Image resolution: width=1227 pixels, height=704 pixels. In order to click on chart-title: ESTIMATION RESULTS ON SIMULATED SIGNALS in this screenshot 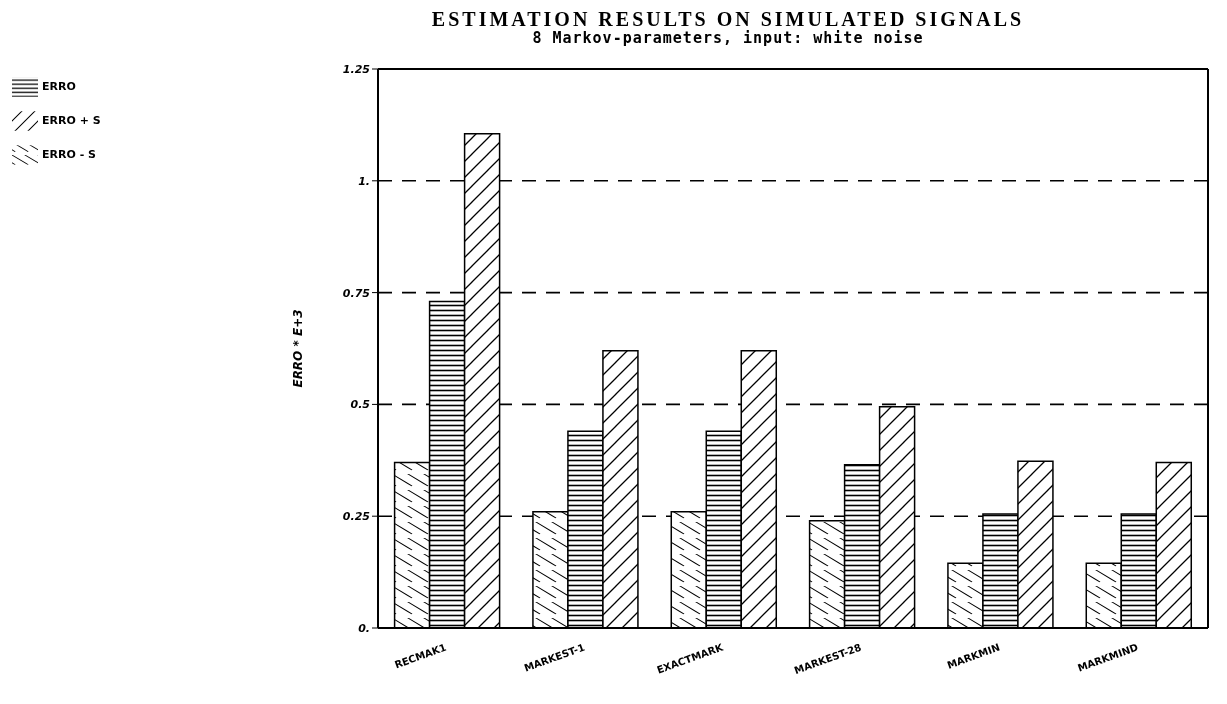, I will do `click(728, 19)`.